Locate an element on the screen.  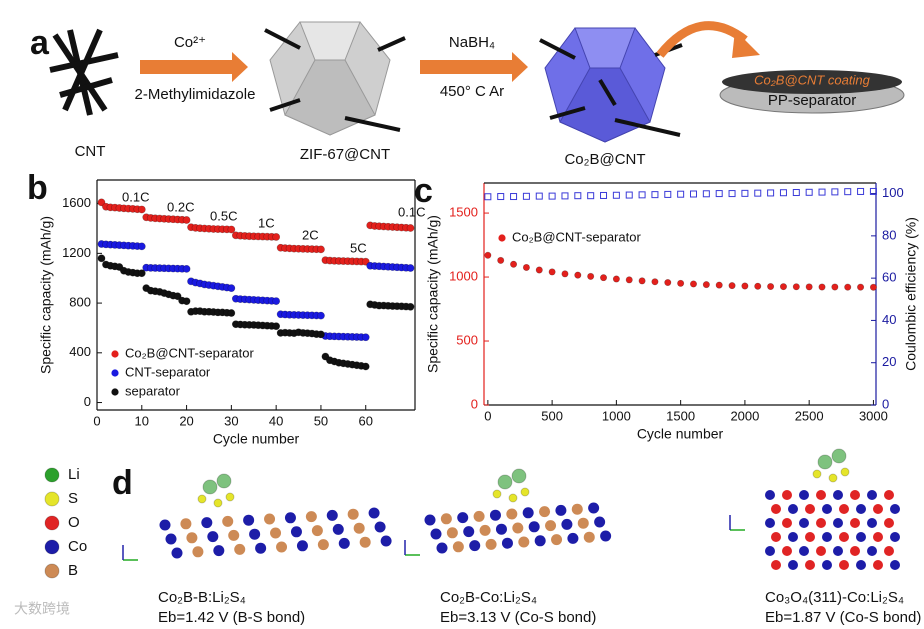
series is located at coordinates (680, 271).